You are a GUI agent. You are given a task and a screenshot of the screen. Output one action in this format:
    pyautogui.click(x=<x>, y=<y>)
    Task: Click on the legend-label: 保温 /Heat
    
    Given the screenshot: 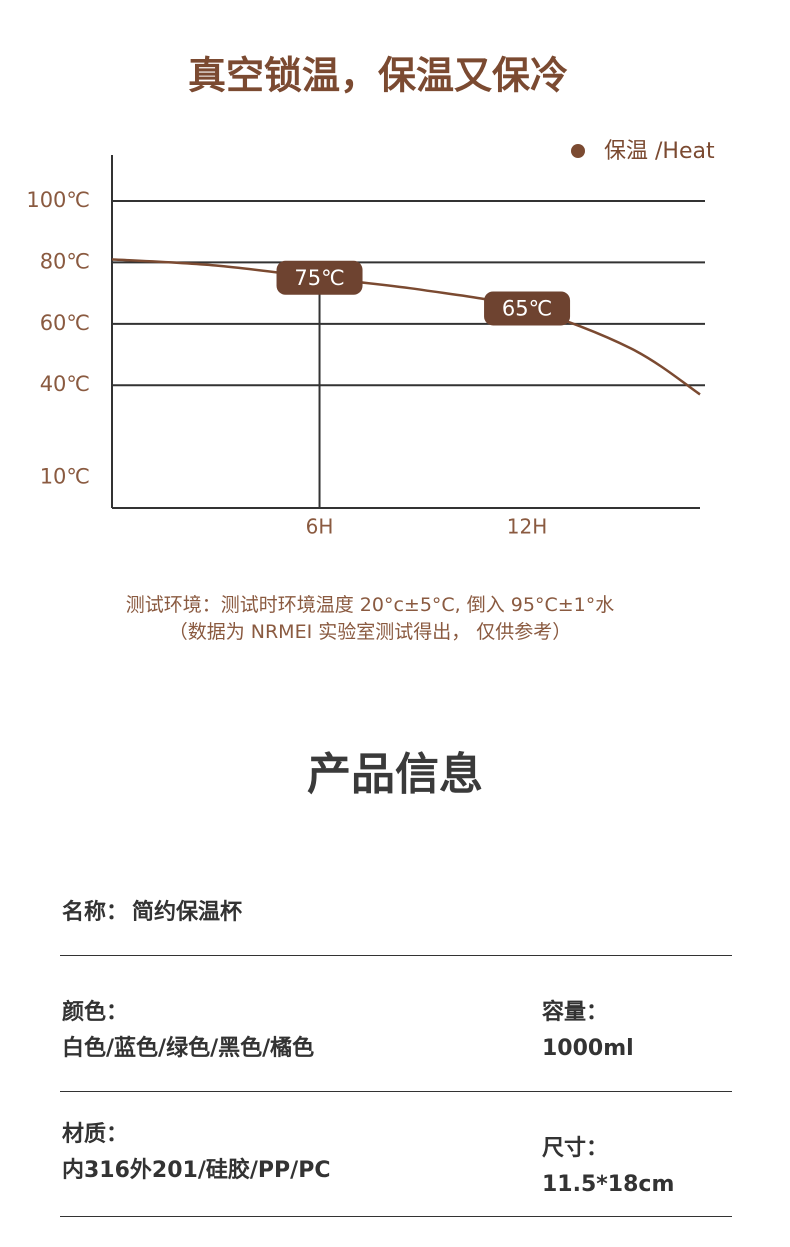 What is the action you would take?
    pyautogui.click(x=659, y=151)
    